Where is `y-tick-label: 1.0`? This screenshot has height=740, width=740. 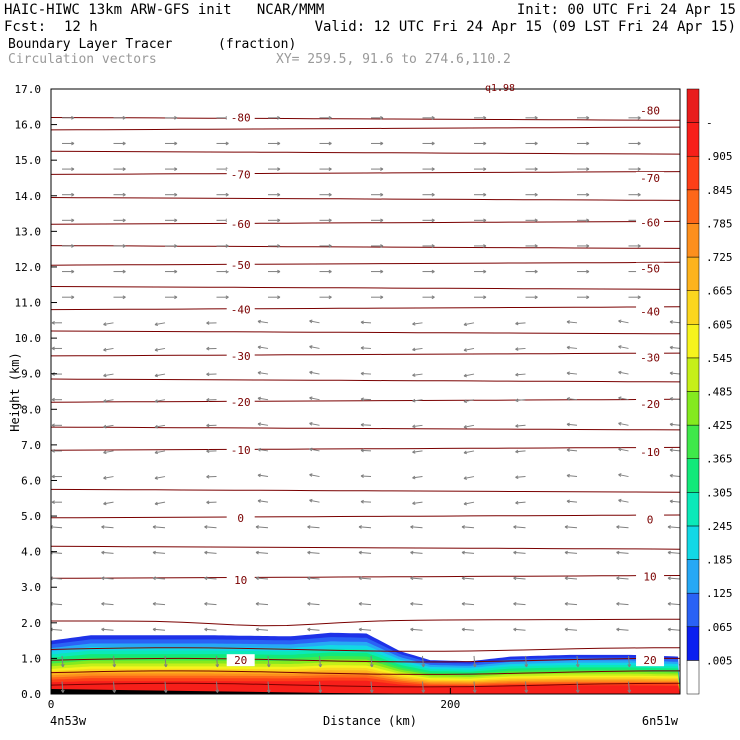 y-tick-label: 1.0 is located at coordinates (31, 658).